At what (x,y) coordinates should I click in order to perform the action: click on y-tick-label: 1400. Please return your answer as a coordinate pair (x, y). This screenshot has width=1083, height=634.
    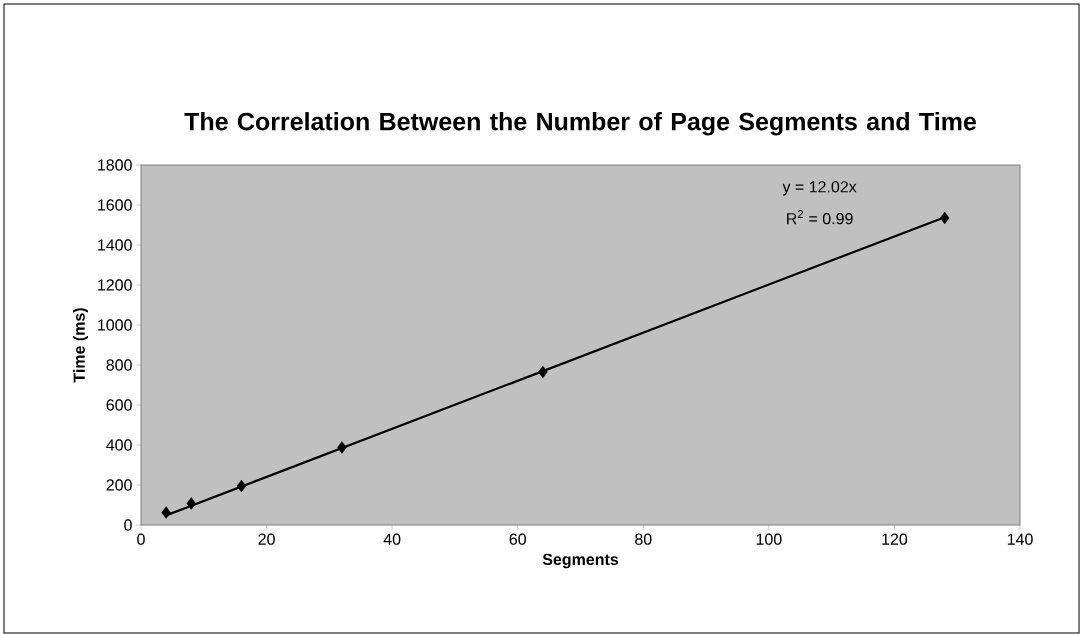
    Looking at the image, I should click on (115, 245).